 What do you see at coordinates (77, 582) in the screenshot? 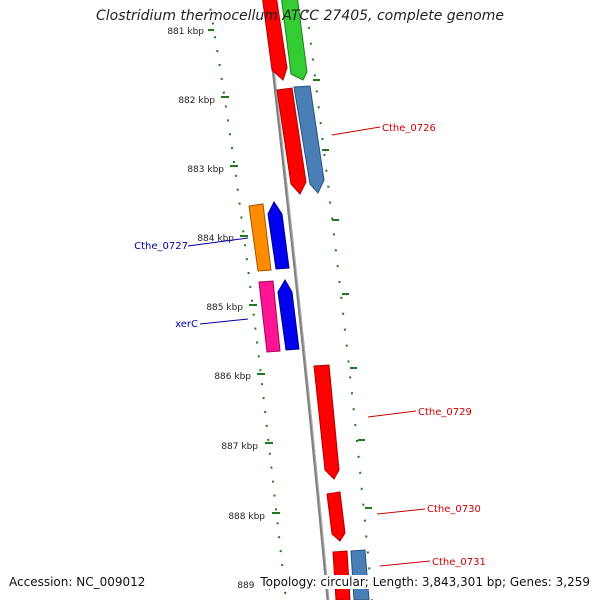
I see `accession-text: Accession: NC_009012` at bounding box center [77, 582].